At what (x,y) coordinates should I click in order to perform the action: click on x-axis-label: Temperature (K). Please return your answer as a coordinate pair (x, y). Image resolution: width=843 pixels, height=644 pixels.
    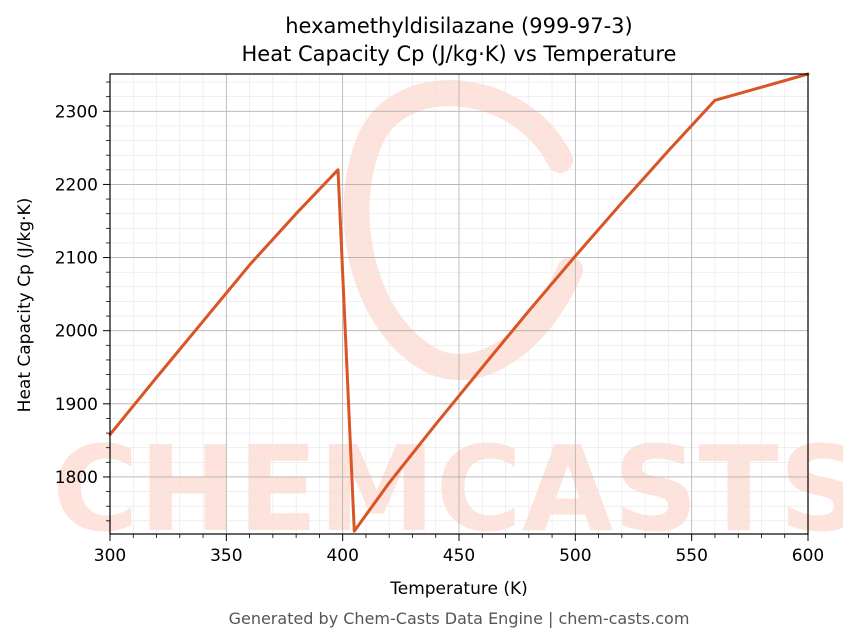
    Looking at the image, I should click on (458, 589).